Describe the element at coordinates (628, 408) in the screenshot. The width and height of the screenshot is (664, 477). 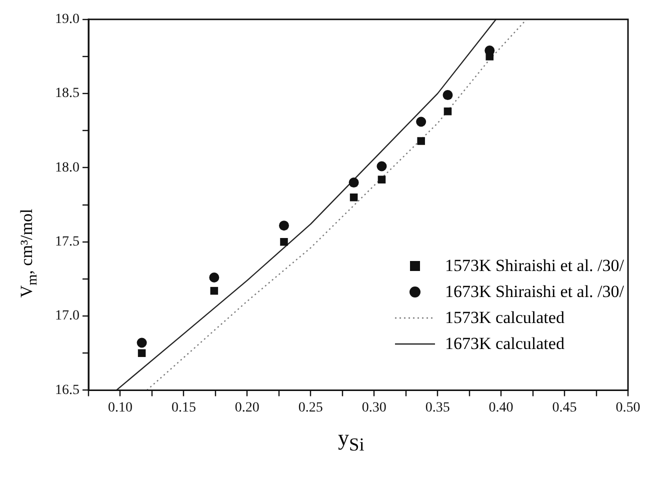
I see `x-tick-label: 0.50` at that location.